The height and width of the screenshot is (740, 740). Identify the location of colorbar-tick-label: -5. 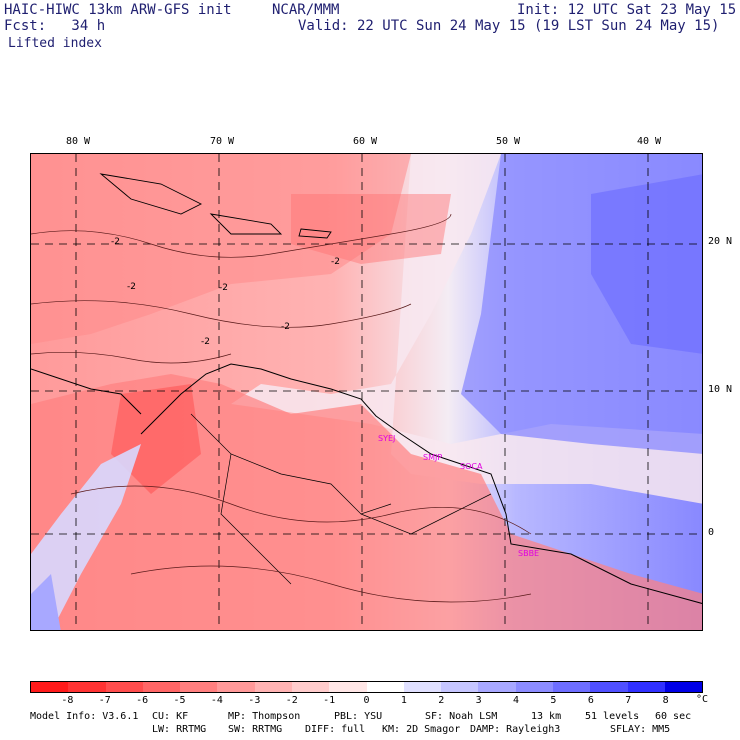
(179, 700).